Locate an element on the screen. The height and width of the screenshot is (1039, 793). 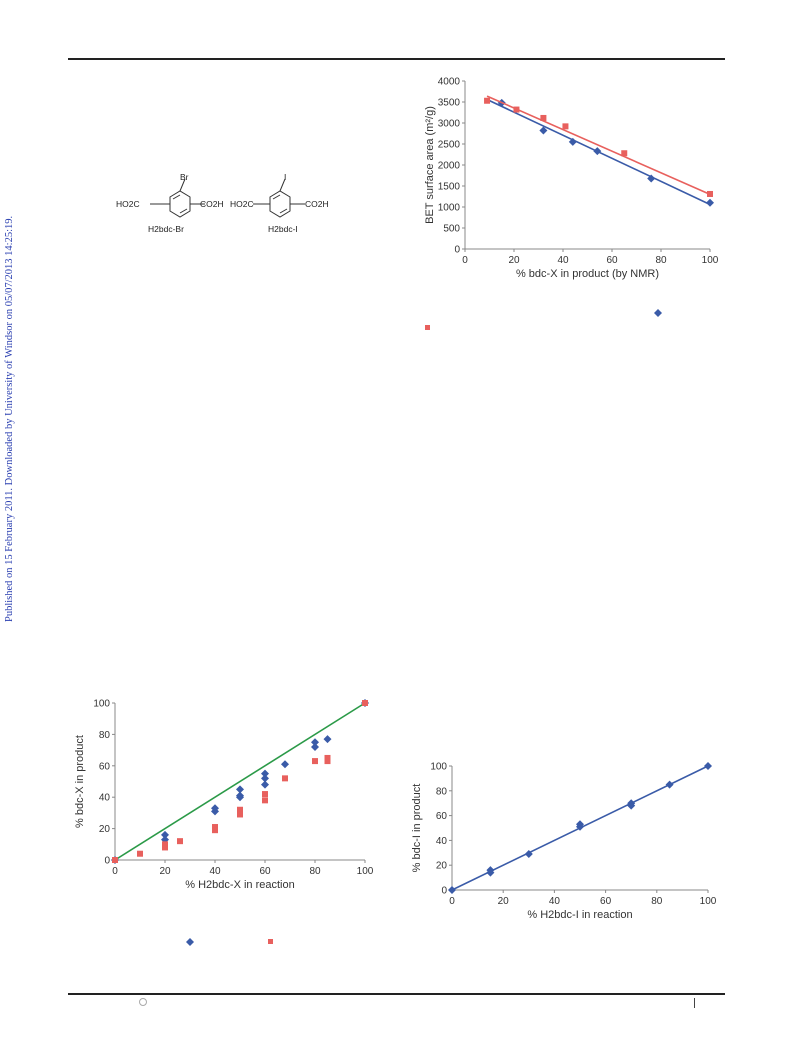
y-axis-label: % bdc-X in product is located at coordinates (80, 781).